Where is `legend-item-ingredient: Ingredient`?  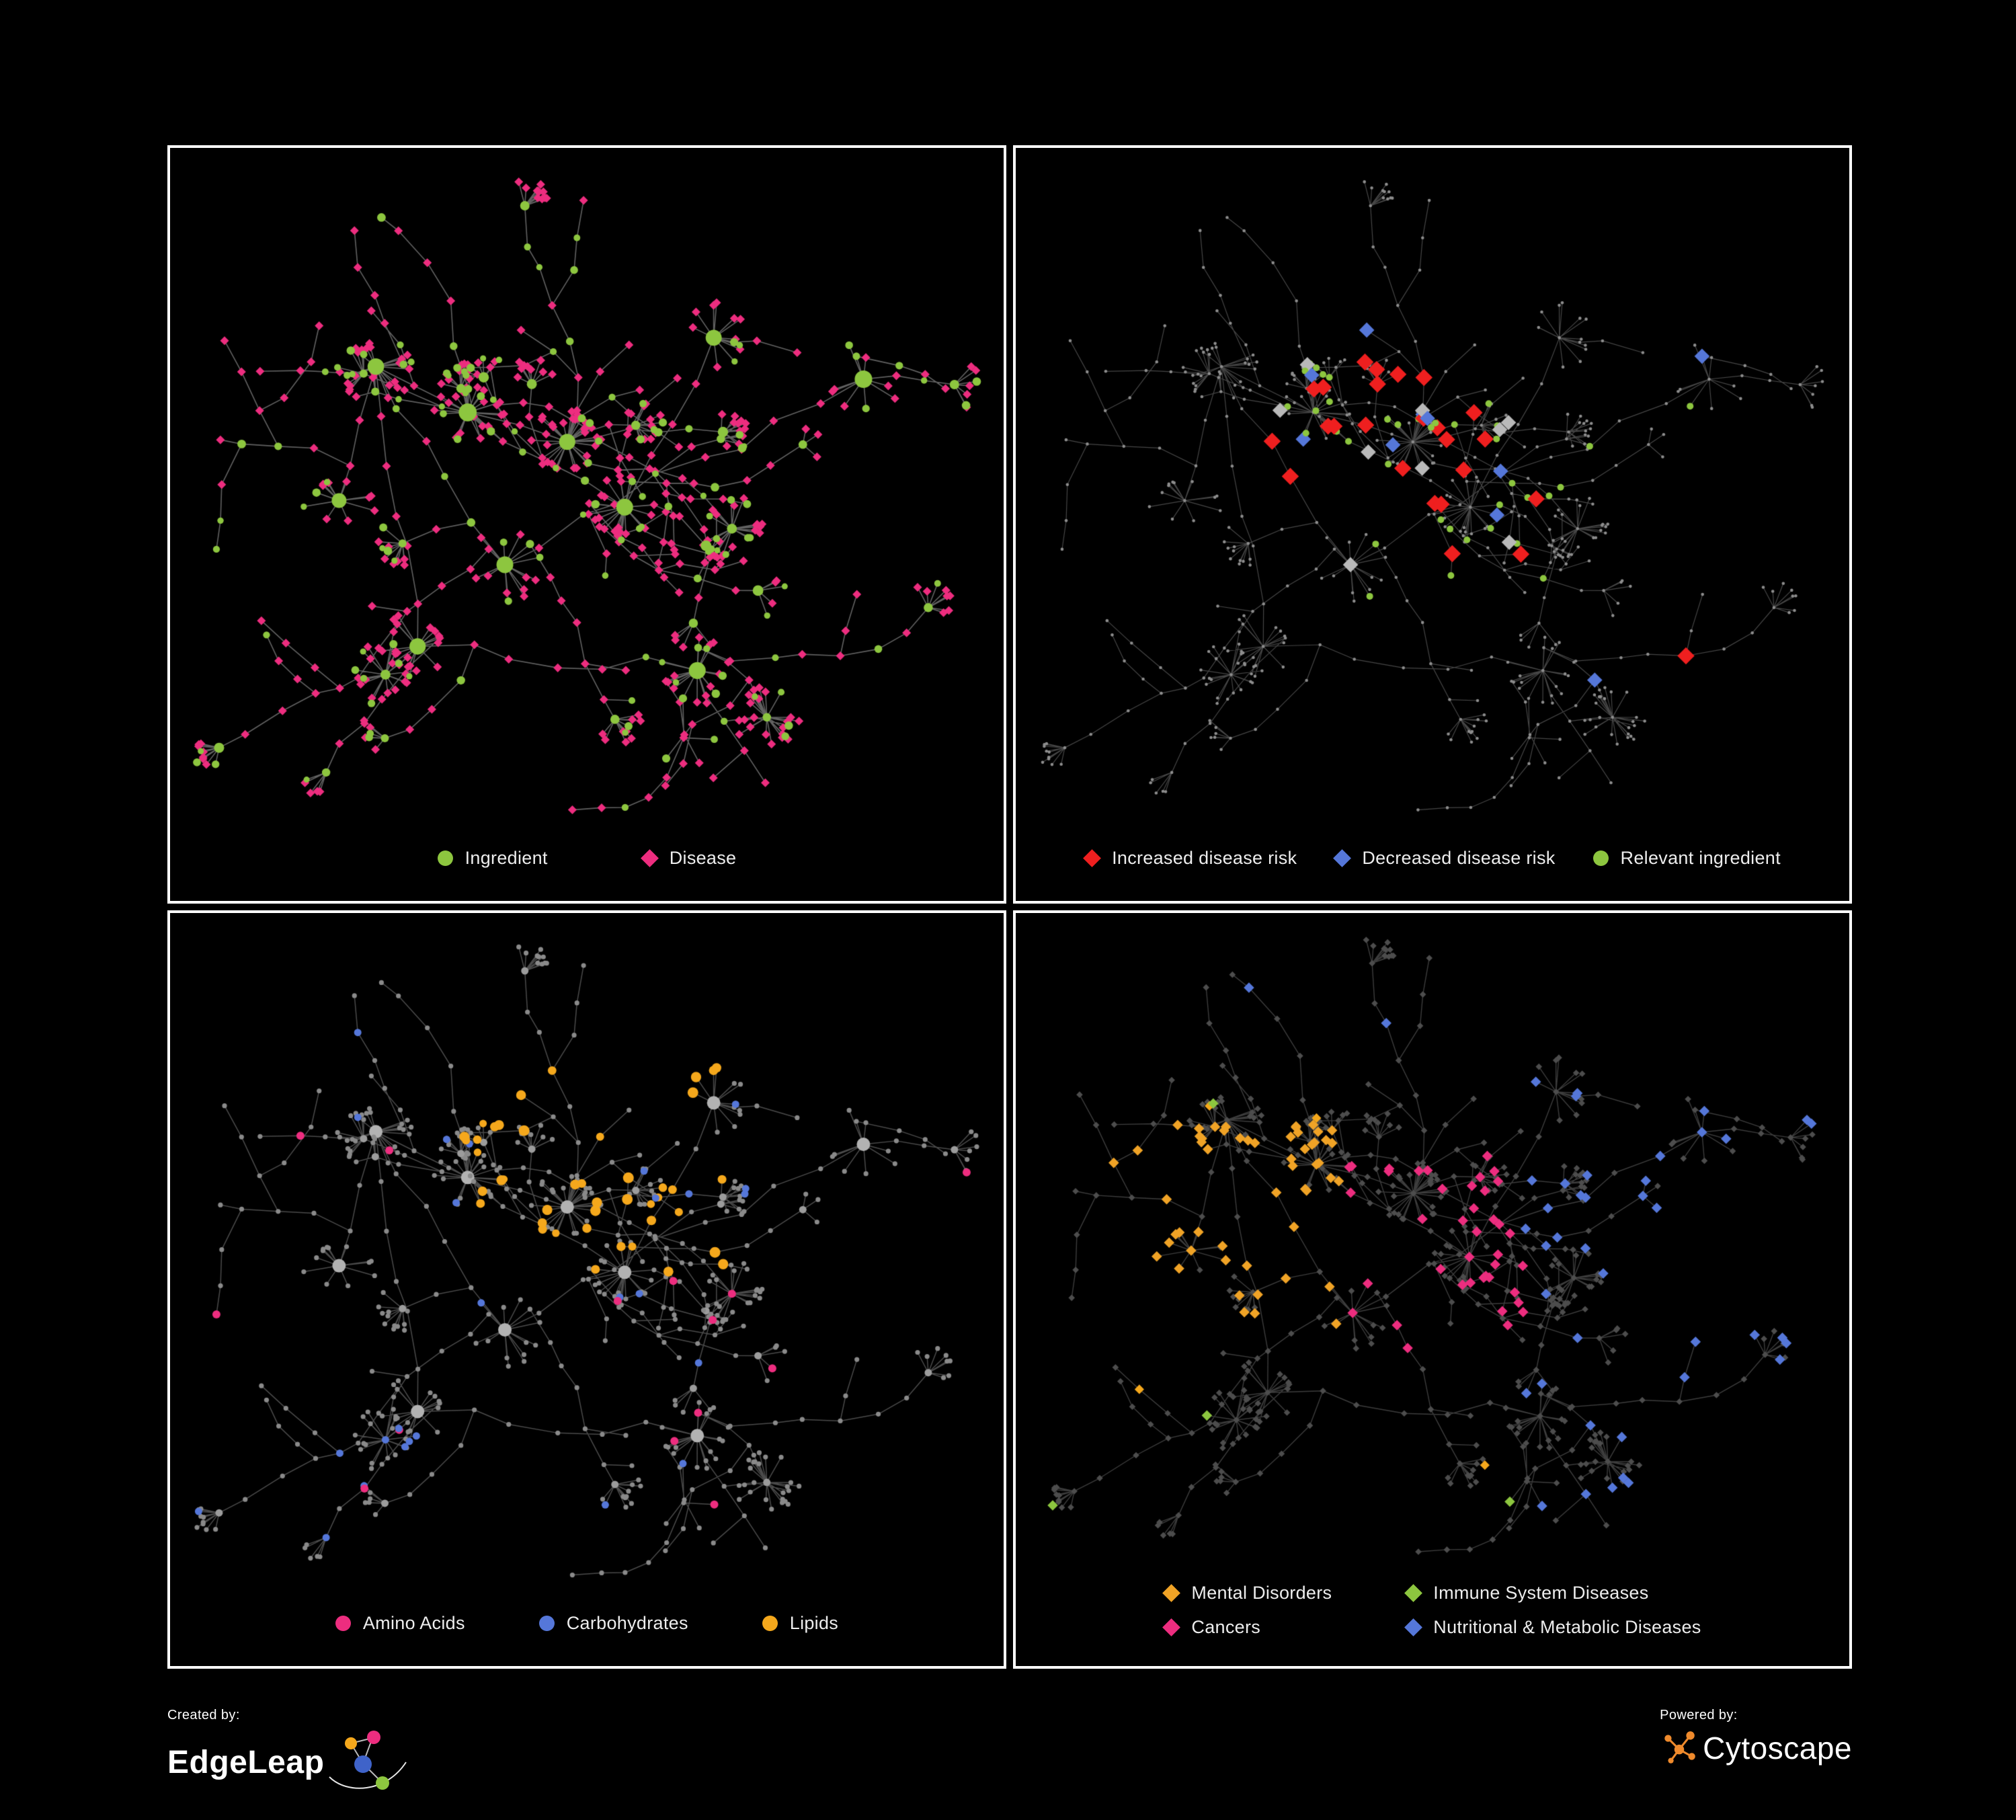 legend-item-ingredient: Ingredient is located at coordinates (492, 858).